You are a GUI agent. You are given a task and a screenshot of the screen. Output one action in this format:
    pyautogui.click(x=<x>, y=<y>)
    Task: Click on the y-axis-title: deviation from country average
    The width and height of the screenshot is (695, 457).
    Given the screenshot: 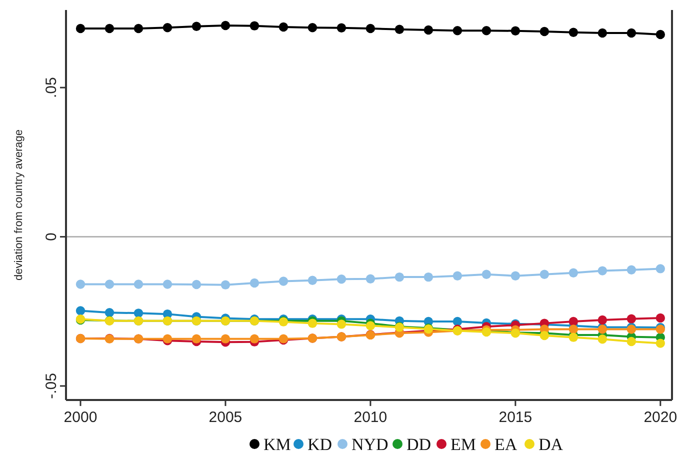 What is the action you would take?
    pyautogui.click(x=19, y=205)
    